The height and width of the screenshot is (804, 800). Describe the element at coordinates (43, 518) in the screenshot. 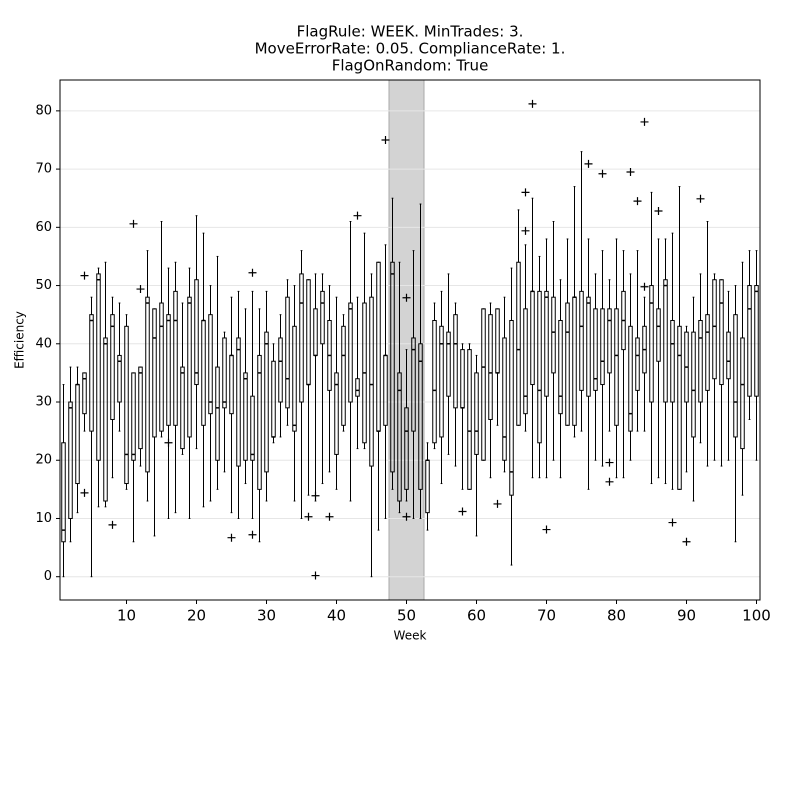

I see `y-tick-label: 10` at that location.